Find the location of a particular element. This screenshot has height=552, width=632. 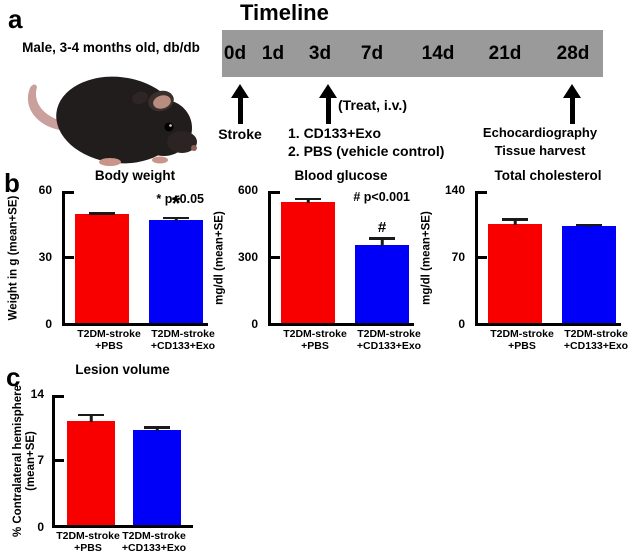

bar-group: * is located at coordinates (136, 257).